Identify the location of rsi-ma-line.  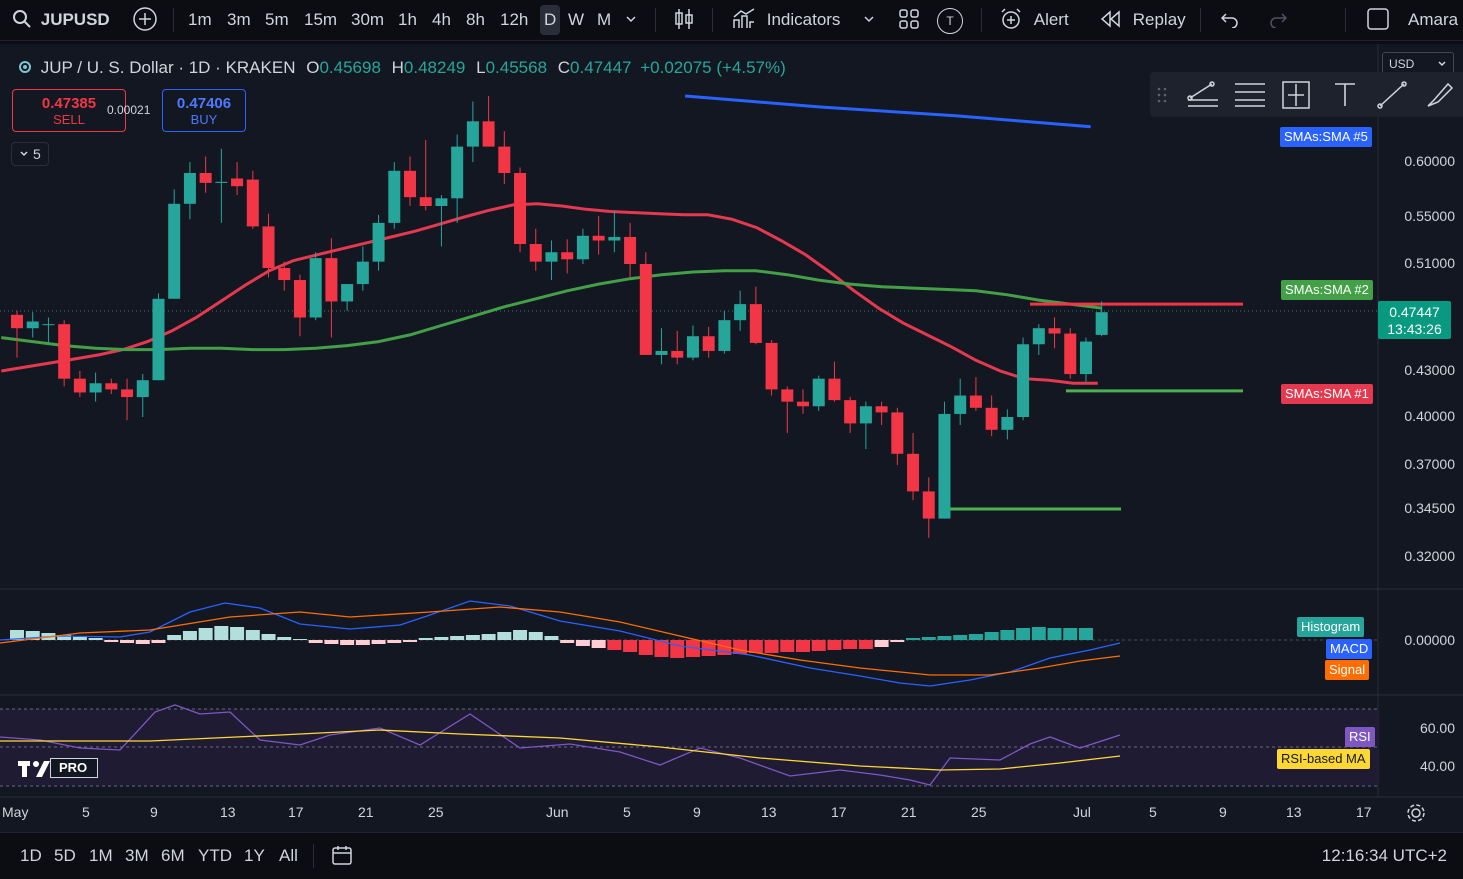
(560, 750).